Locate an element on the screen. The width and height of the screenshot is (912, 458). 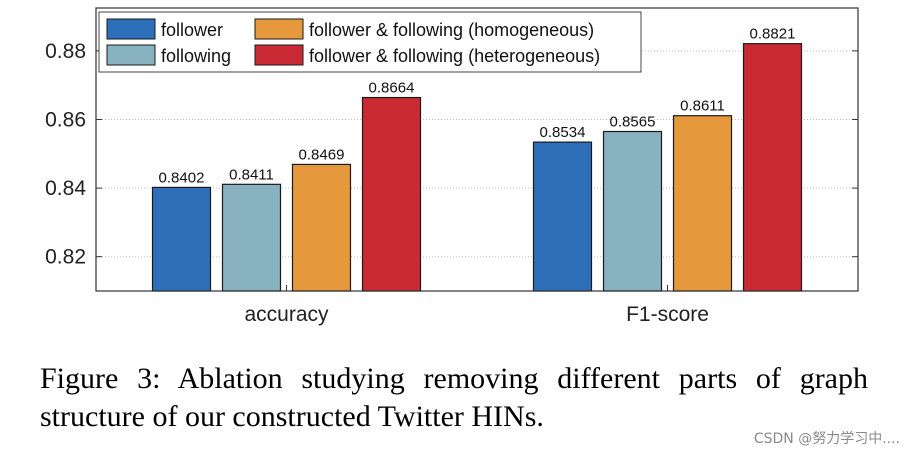
data-label-0-0: 0.8402 is located at coordinates (182, 177).